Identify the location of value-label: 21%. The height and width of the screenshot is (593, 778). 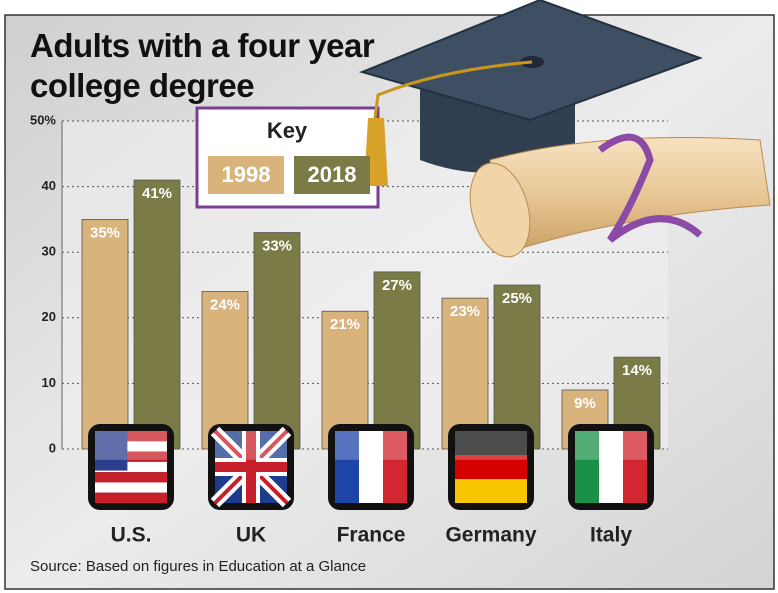
(345, 324).